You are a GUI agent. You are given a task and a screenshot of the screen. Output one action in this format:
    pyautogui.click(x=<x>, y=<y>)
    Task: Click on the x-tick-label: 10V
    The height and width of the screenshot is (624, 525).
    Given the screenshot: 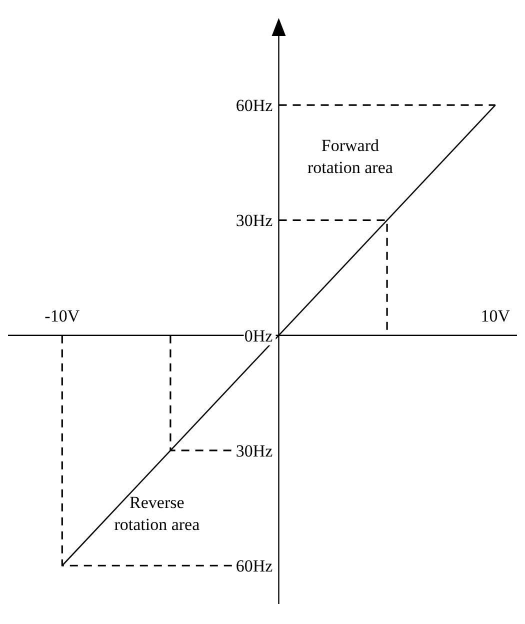 What is the action you would take?
    pyautogui.click(x=495, y=316)
    